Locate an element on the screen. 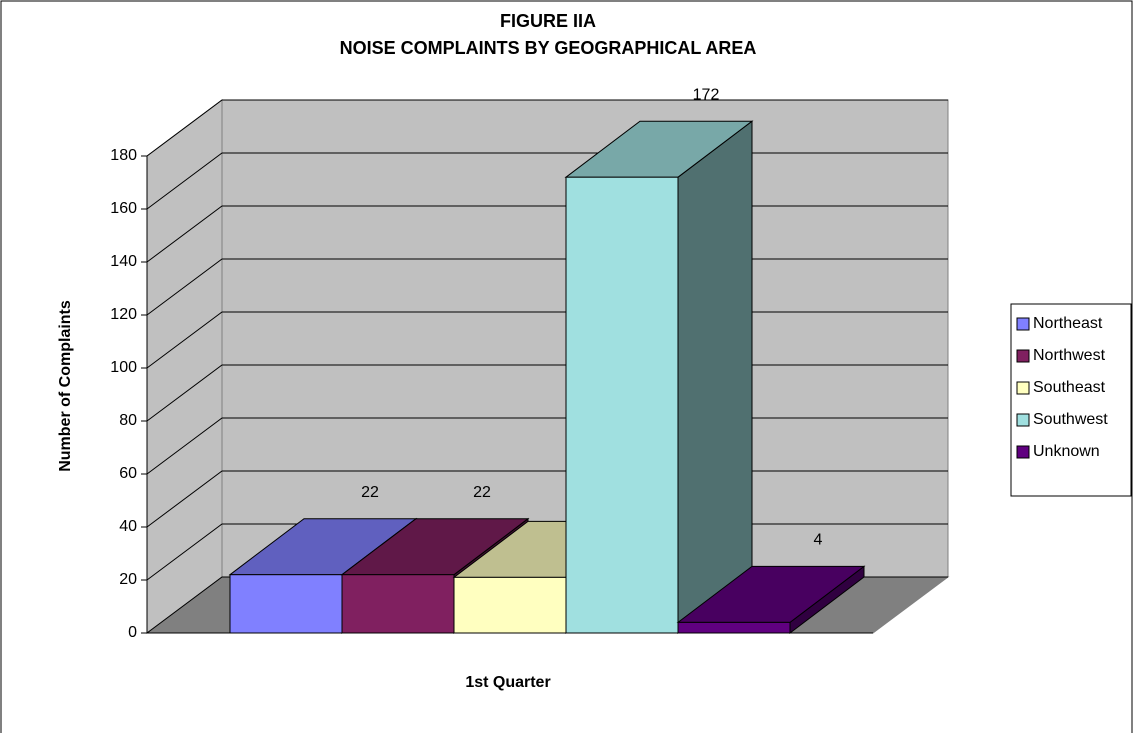 The height and width of the screenshot is (733, 1134). y-tick-label: 160 is located at coordinates (123, 208).